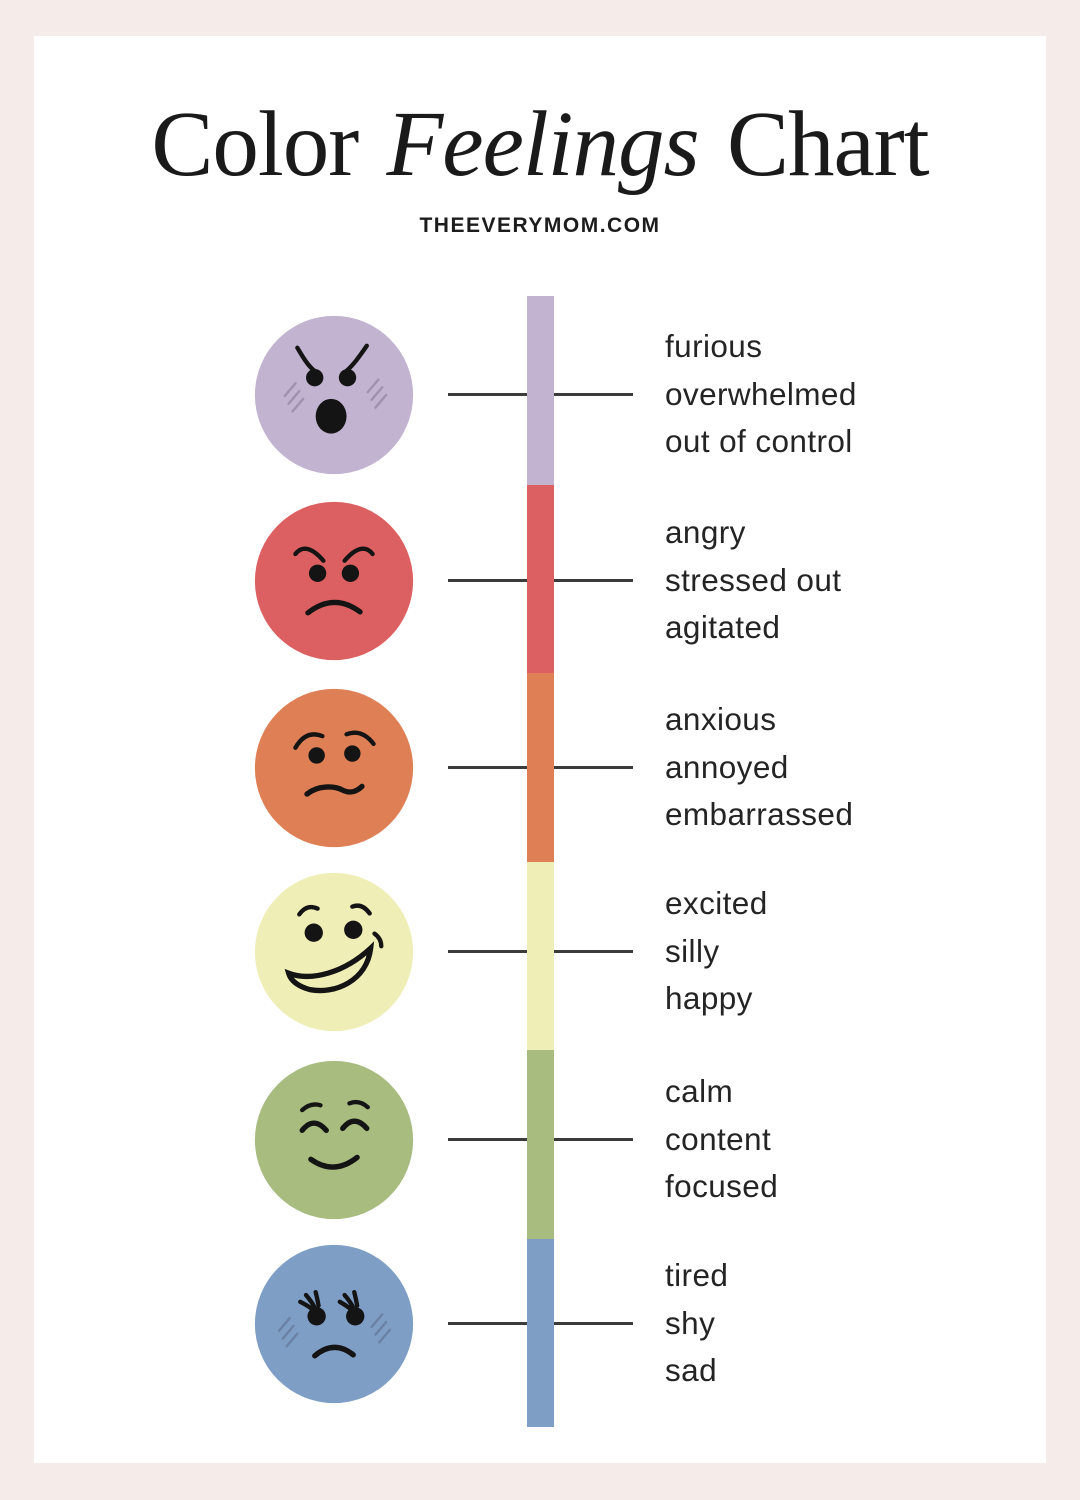  Describe the element at coordinates (334, 1162) in the screenshot. I see `smile-mouth` at that location.